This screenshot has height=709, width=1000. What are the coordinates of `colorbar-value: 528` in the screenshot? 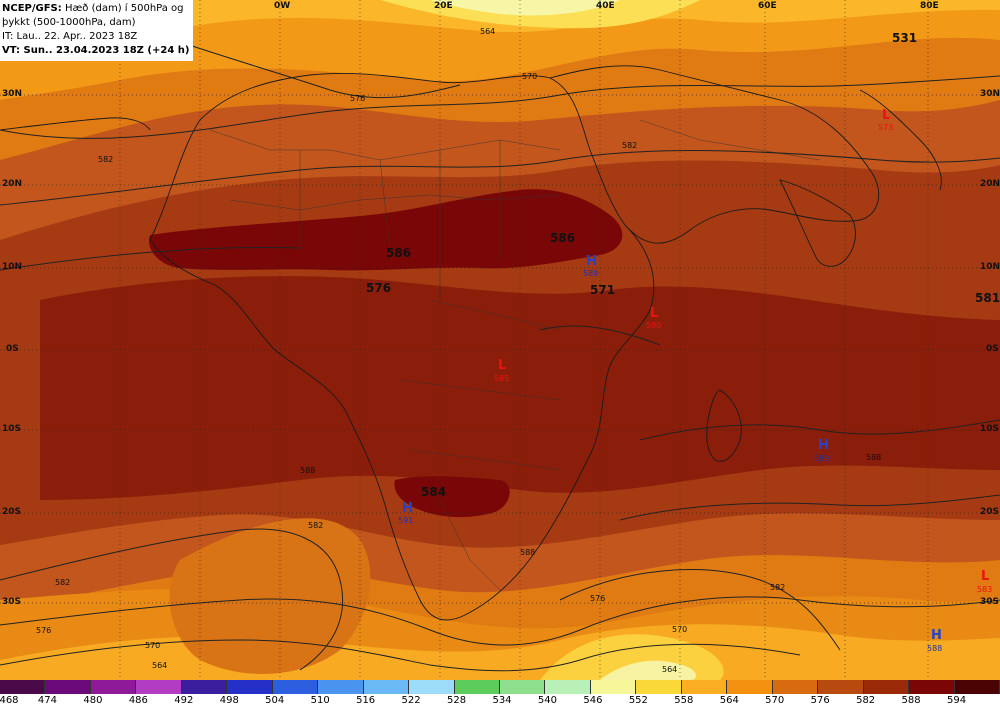 It's located at (456, 700).